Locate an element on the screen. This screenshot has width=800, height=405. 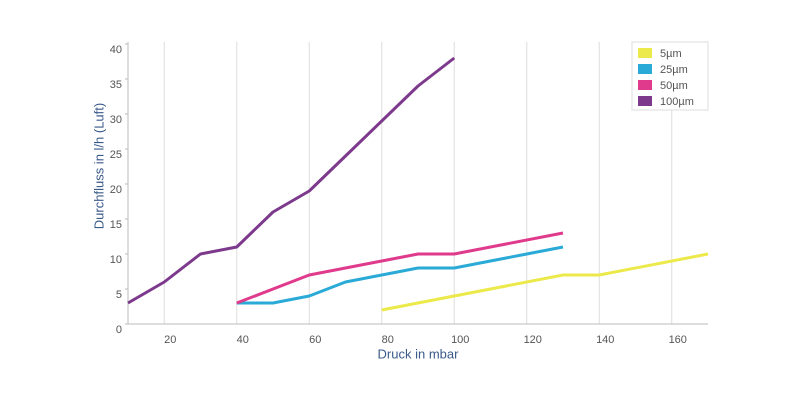
x-tick-label: 100 is located at coordinates (460, 340).